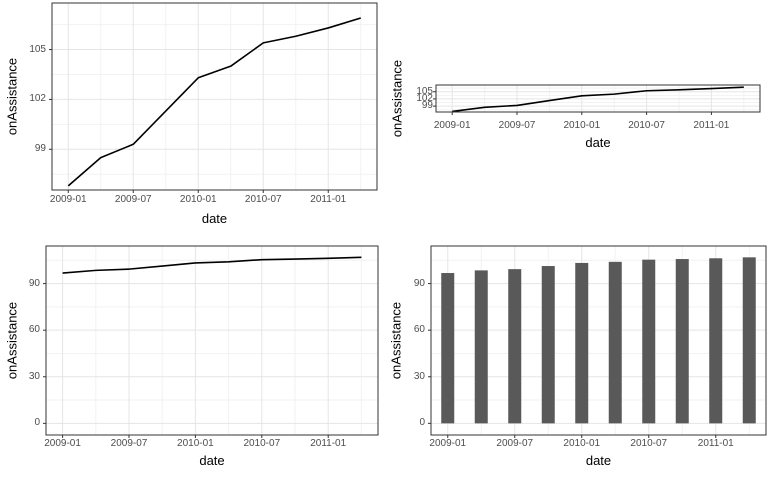  Describe the element at coordinates (214, 218) in the screenshot. I see `x-axis-title-top-left: date` at that location.